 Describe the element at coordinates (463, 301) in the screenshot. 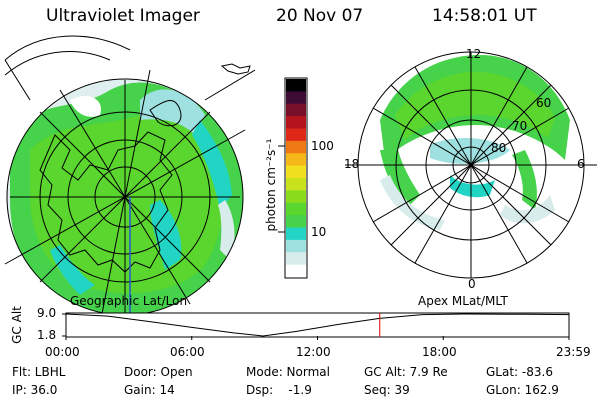

I see `right-panel-caption: Apex MLat/MLT` at that location.